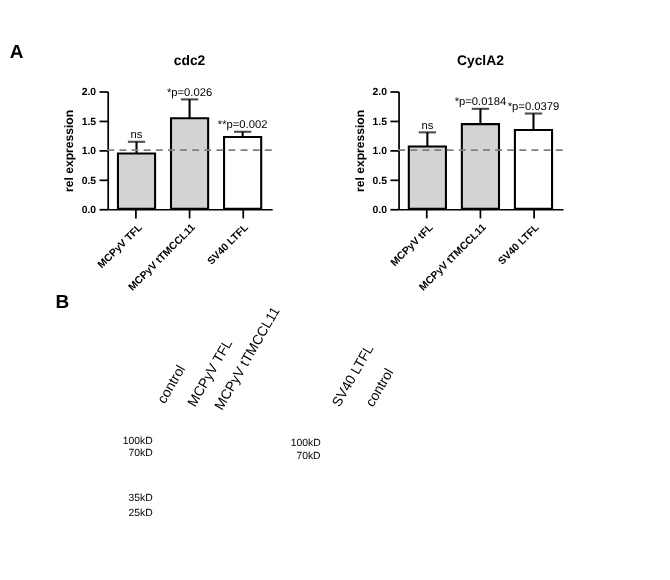  Describe the element at coordinates (62, 303) in the screenshot. I see `text: B` at that location.